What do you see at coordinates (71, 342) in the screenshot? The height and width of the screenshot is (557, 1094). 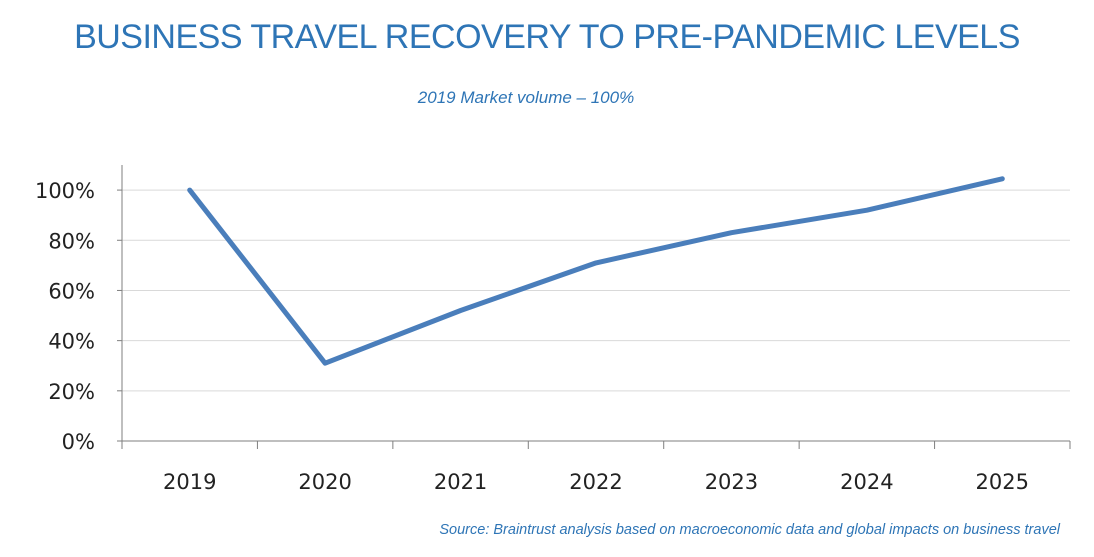 I see `y-tick-label: 40%` at bounding box center [71, 342].